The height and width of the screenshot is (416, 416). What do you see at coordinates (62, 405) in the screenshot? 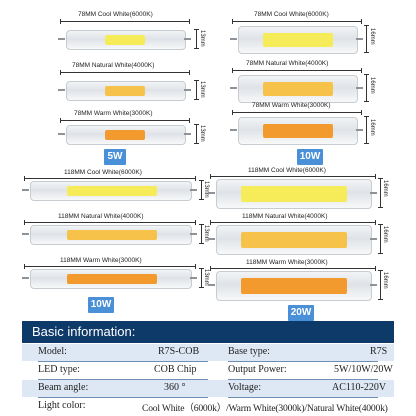
I see `spec-label: Light color:` at bounding box center [62, 405].